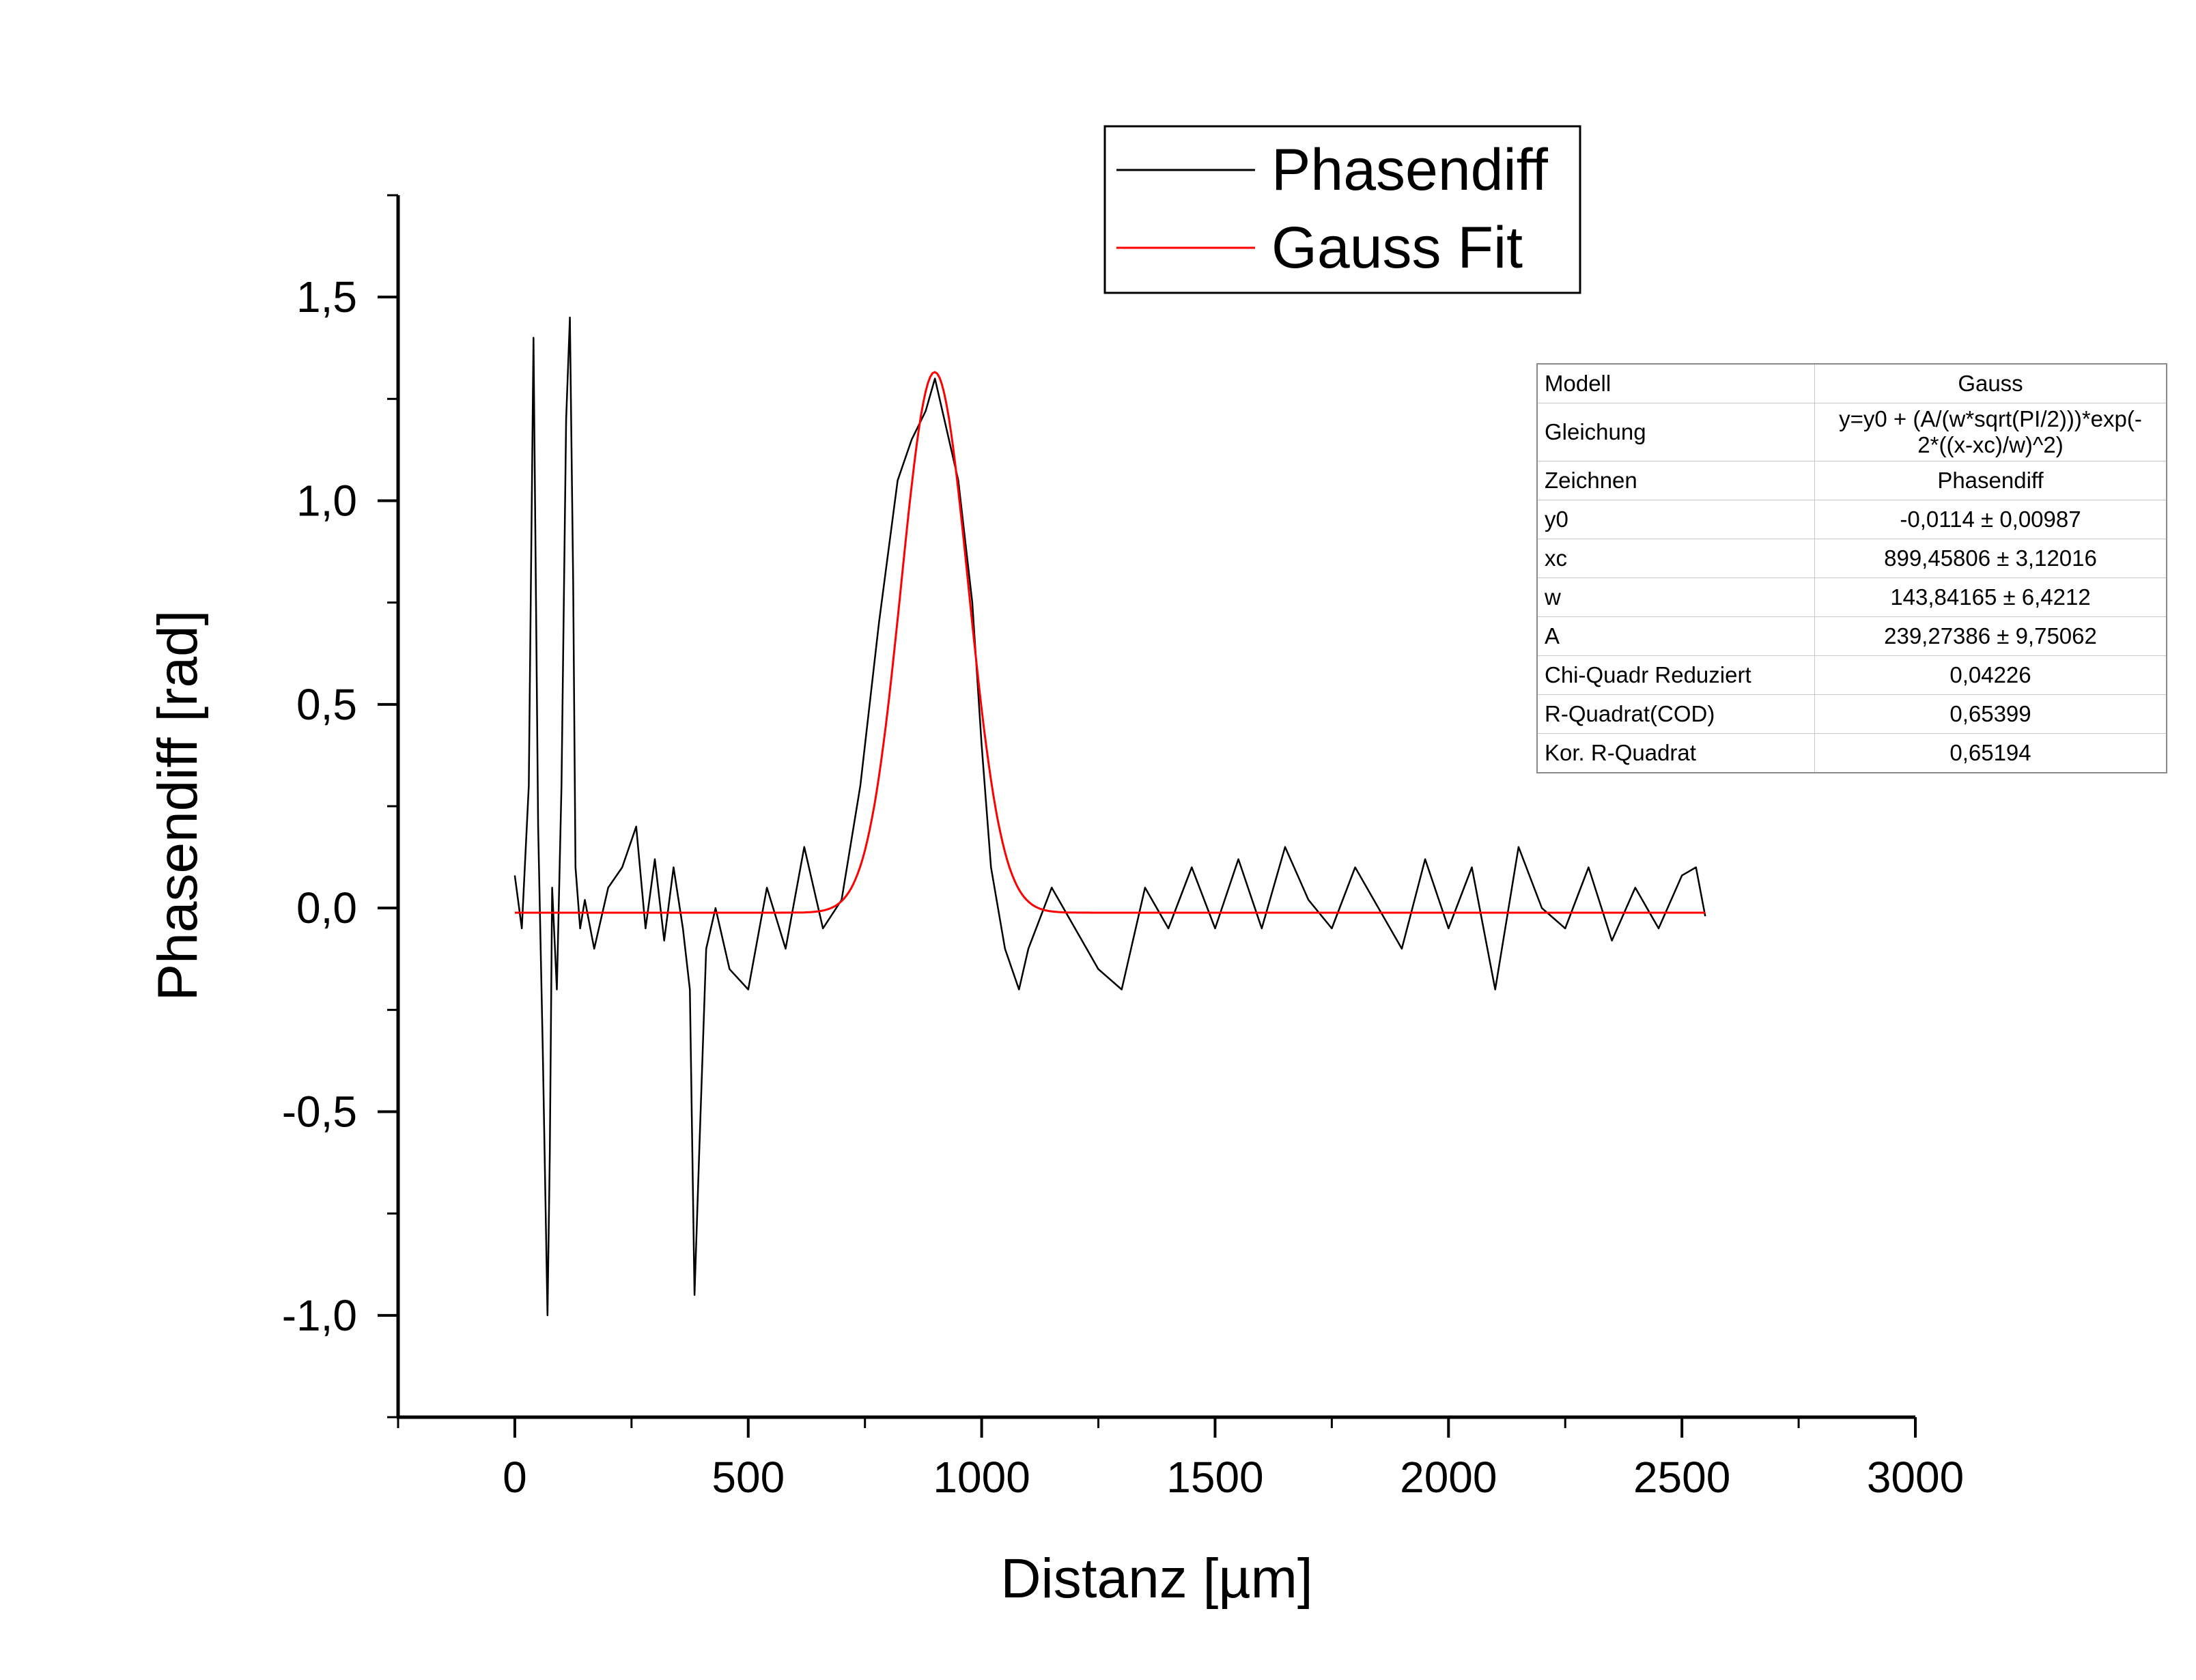 The image size is (2196, 1680). What do you see at coordinates (1682, 1477) in the screenshot?
I see `x-tick-label: 2500` at bounding box center [1682, 1477].